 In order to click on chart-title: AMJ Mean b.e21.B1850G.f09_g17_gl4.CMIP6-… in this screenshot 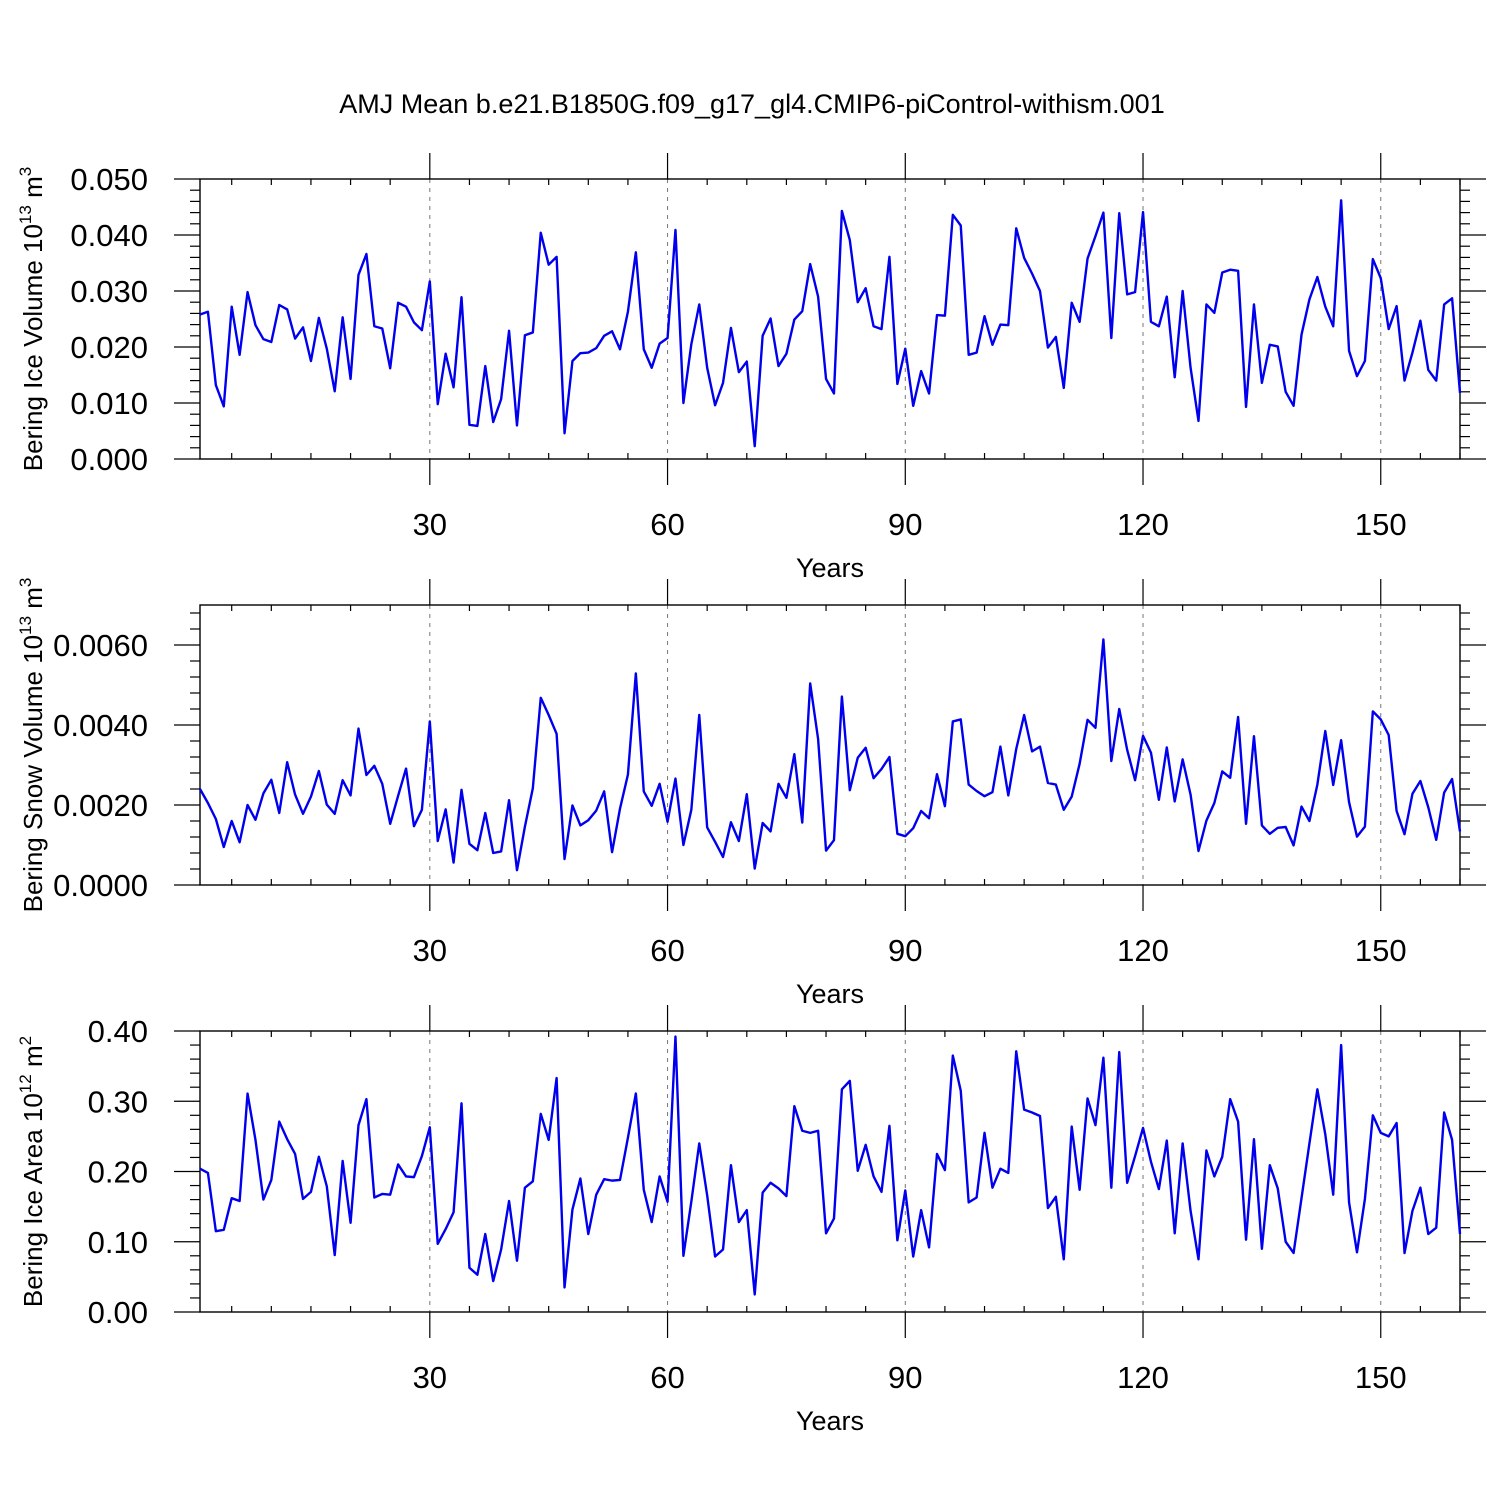, I will do `click(751, 104)`.